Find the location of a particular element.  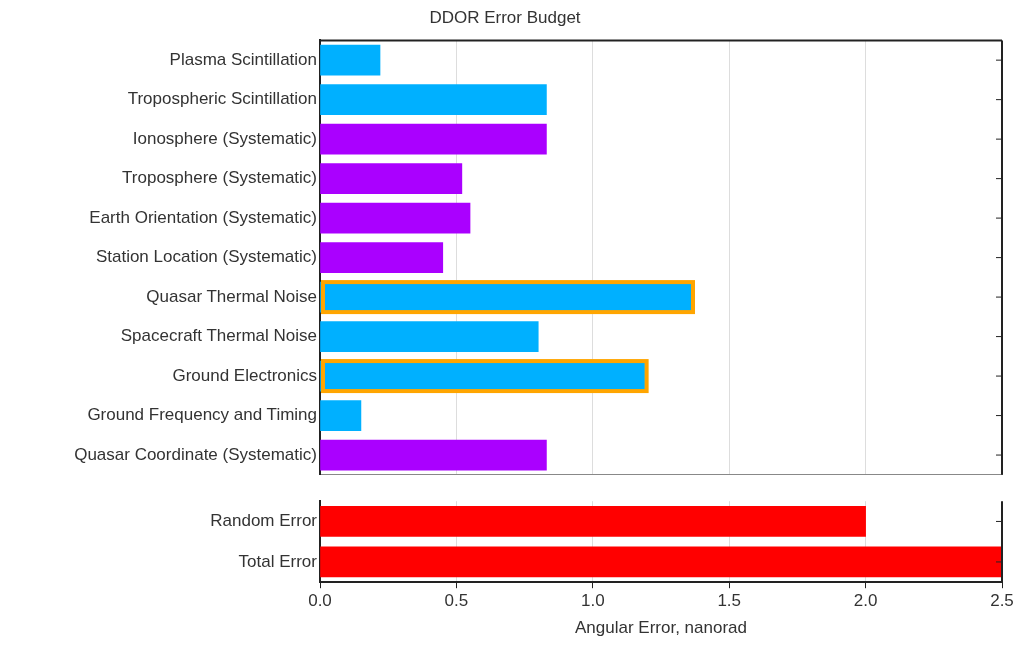

x-tick-label: 2.0 is located at coordinates (865, 601).